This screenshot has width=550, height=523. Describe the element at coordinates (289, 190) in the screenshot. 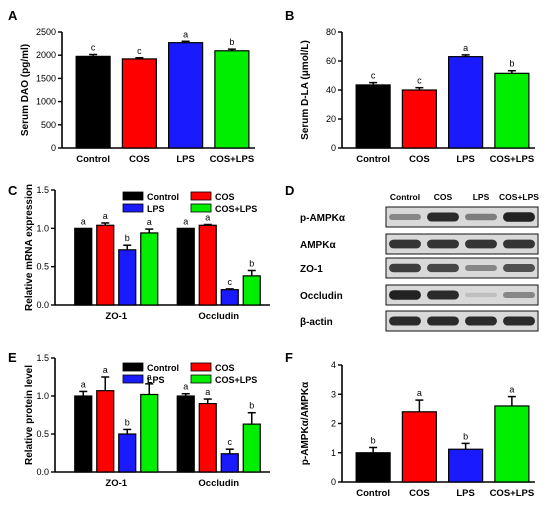

I see `panel-label-d: D` at that location.